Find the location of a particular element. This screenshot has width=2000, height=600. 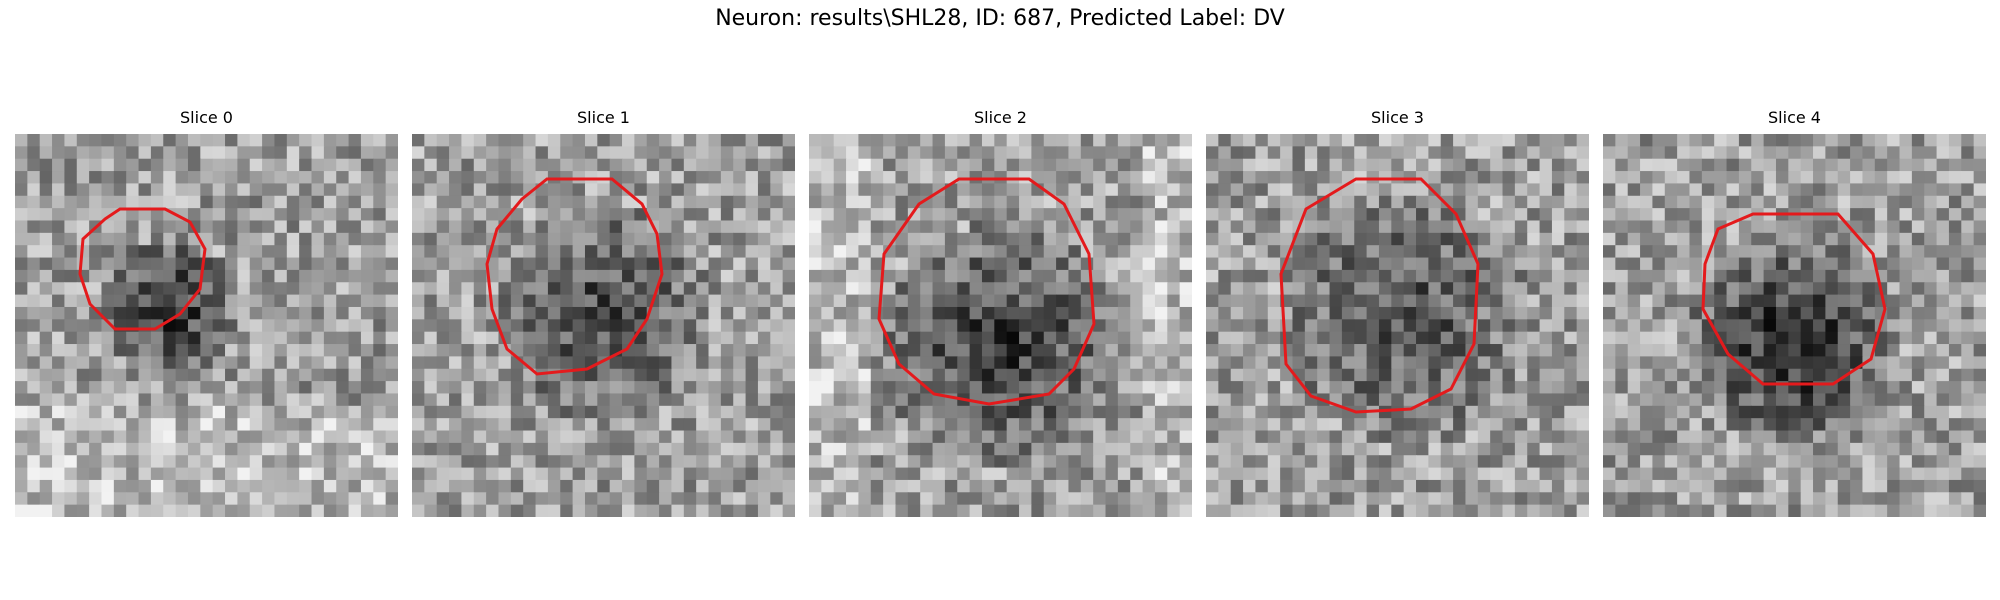

slice-panel-1: Slice 1 is located at coordinates (603, 314).